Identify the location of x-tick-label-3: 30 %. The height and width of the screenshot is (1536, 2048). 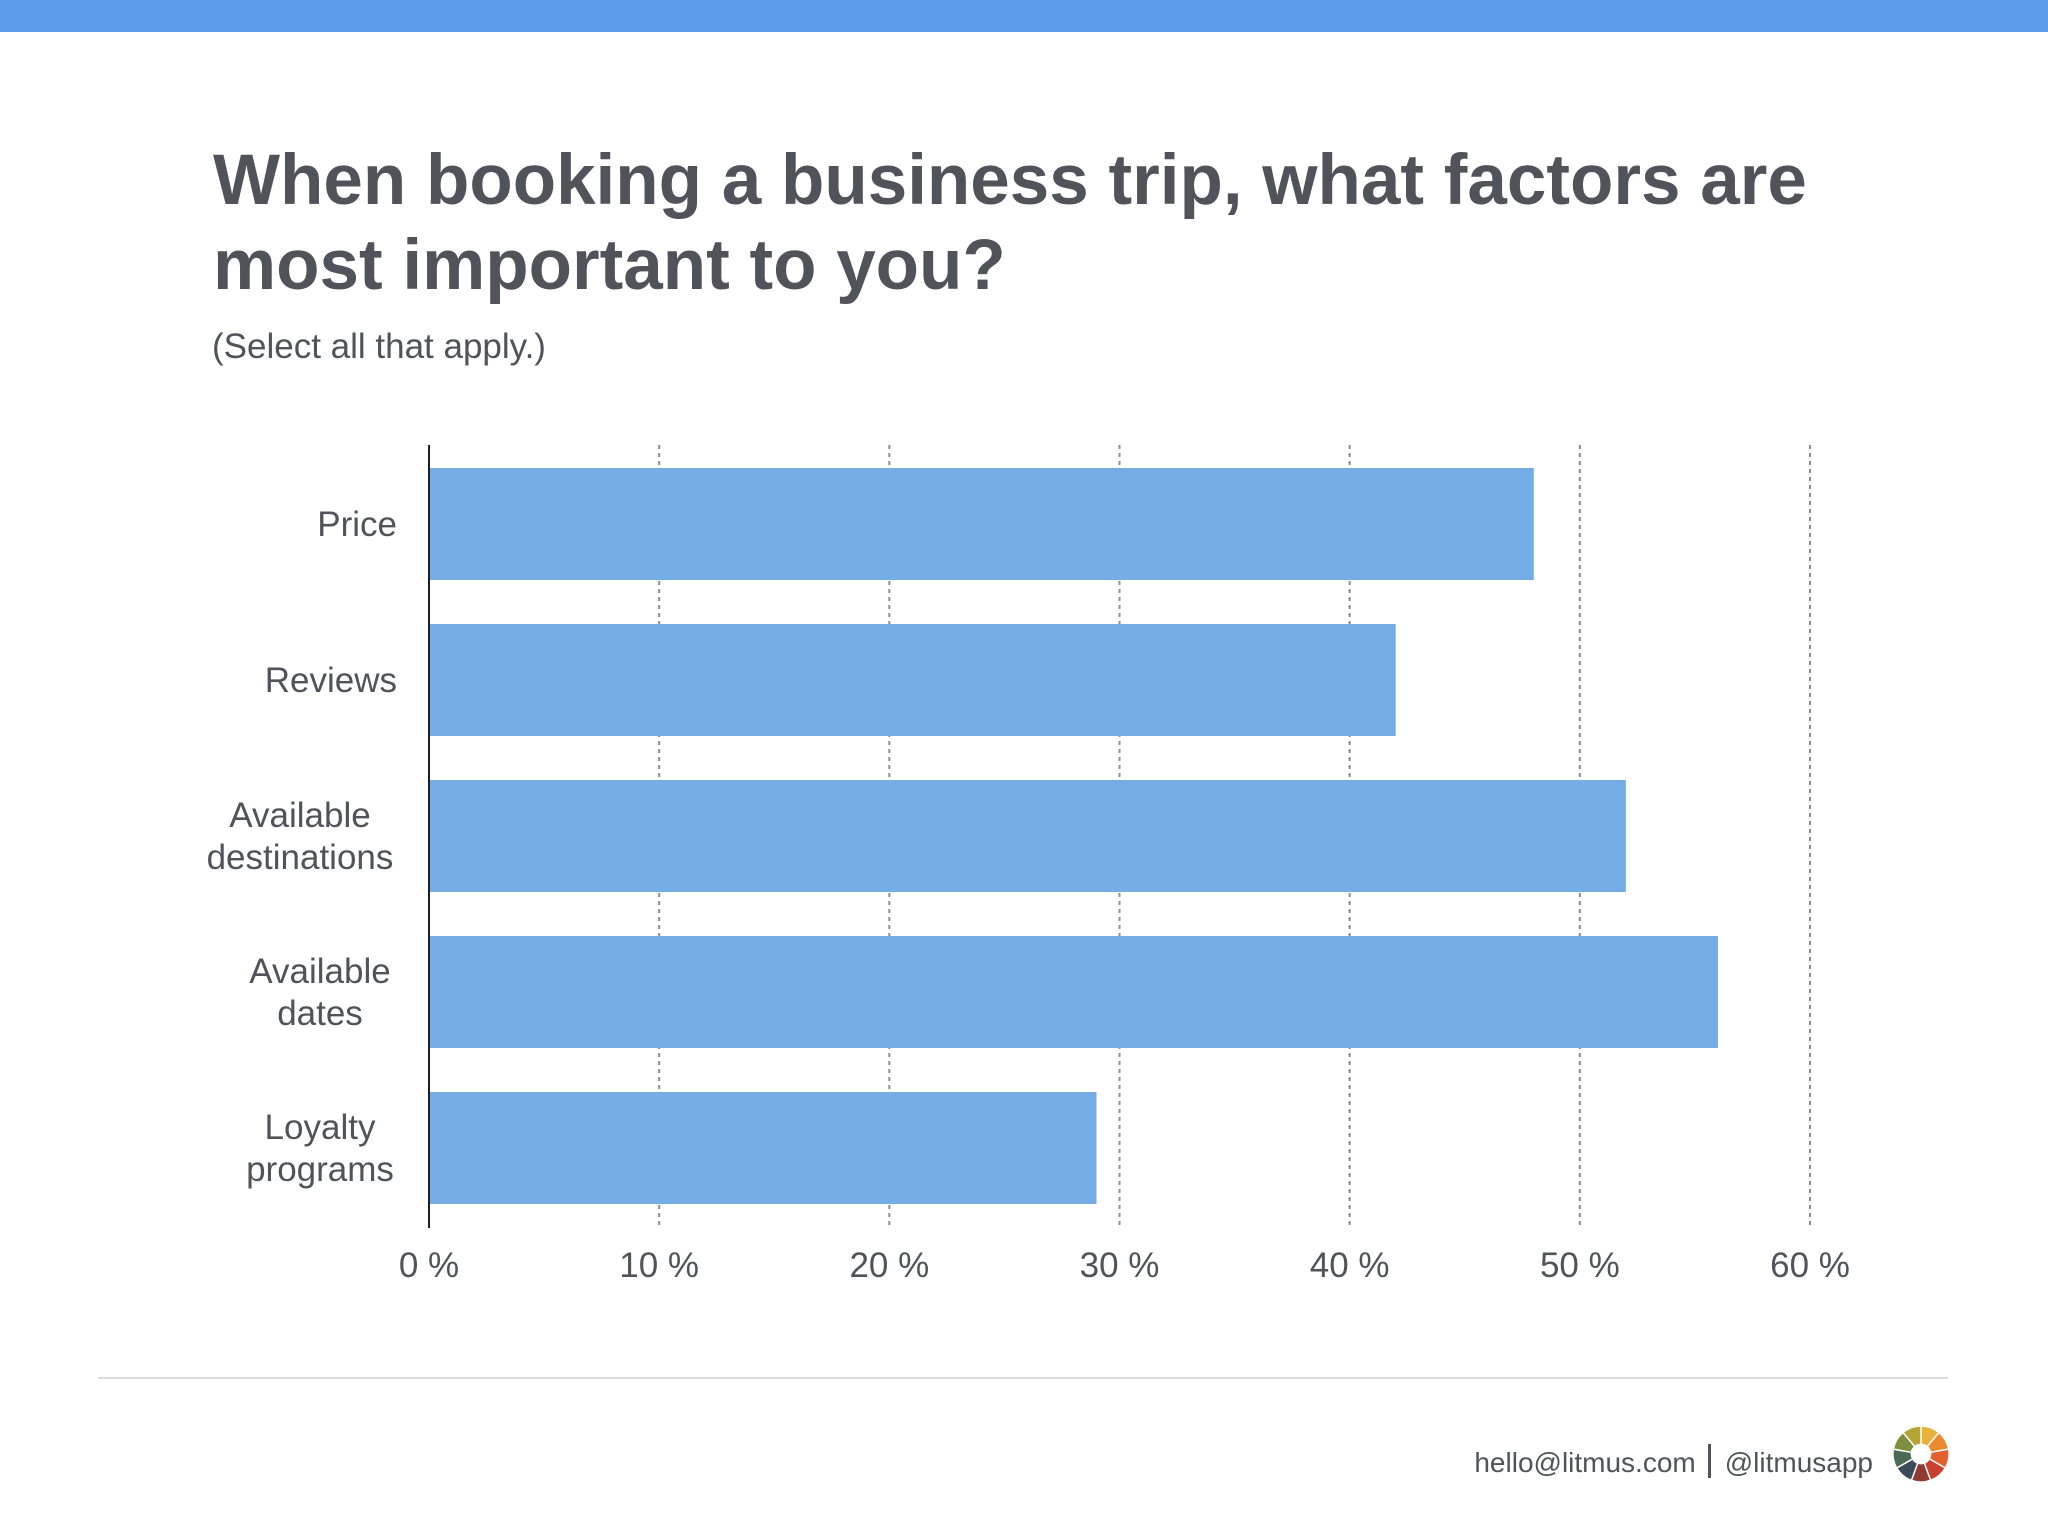
(1120, 1265).